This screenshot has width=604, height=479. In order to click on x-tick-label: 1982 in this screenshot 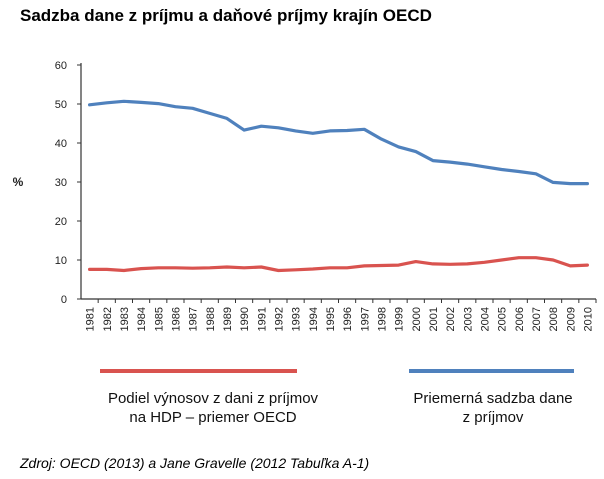, I will do `click(108, 319)`.